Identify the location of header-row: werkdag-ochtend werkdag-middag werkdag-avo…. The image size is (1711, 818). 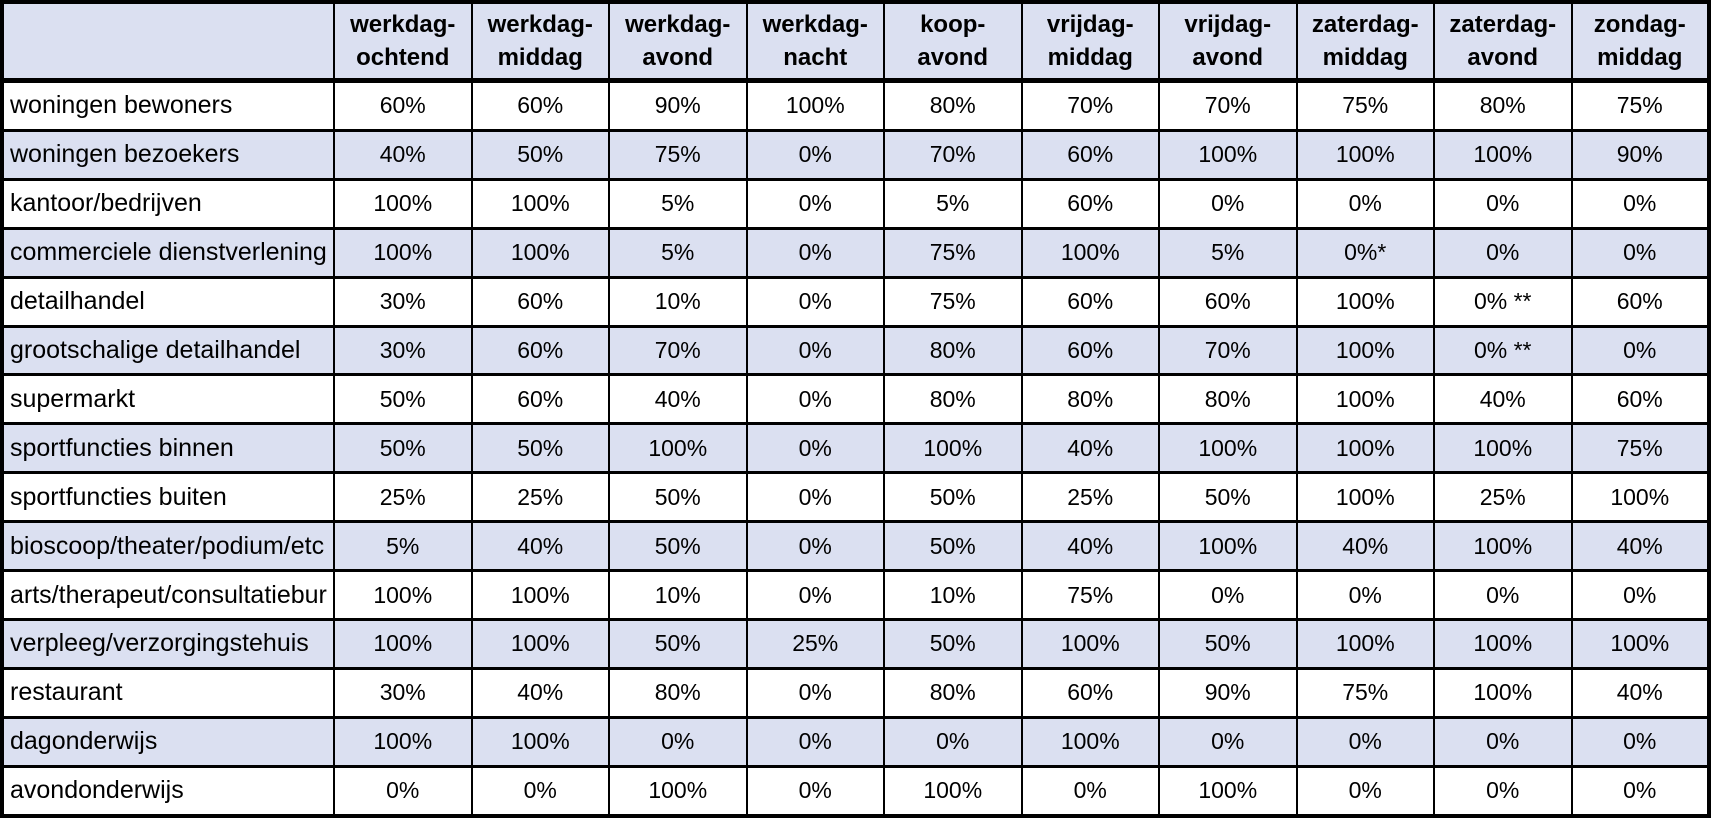
(855, 42).